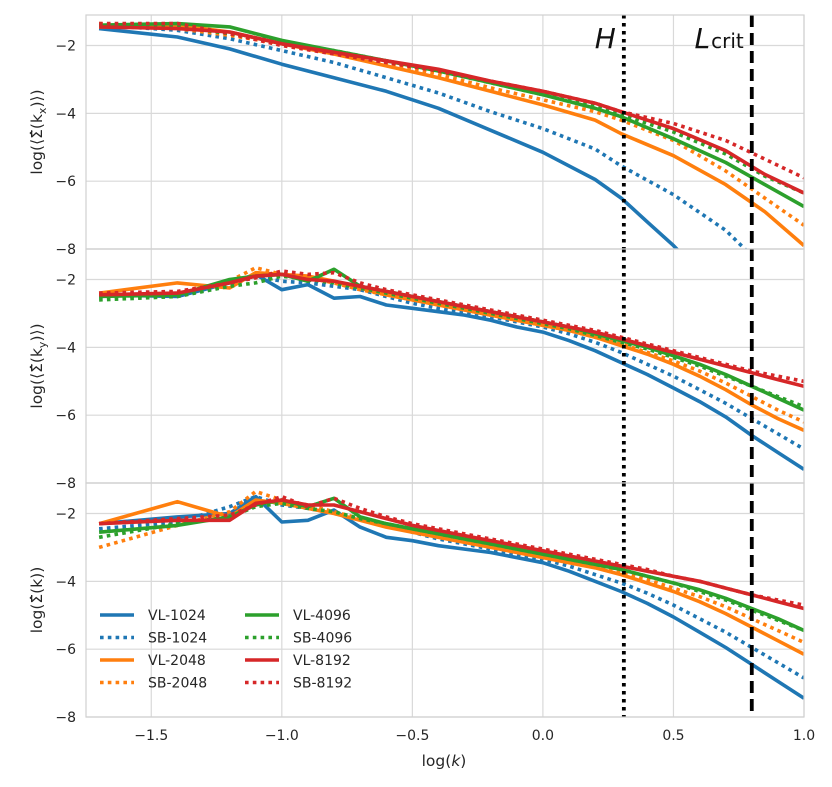 This screenshot has height=787, width=832. I want to click on y-axis-label-ky: log(⟨Σ̂(ky)⟩), so click(38, 365).